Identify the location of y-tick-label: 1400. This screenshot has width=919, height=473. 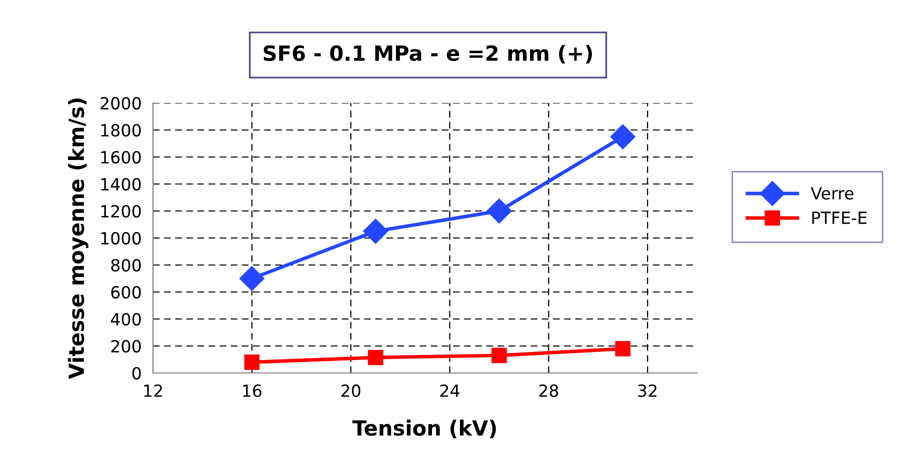
(121, 184).